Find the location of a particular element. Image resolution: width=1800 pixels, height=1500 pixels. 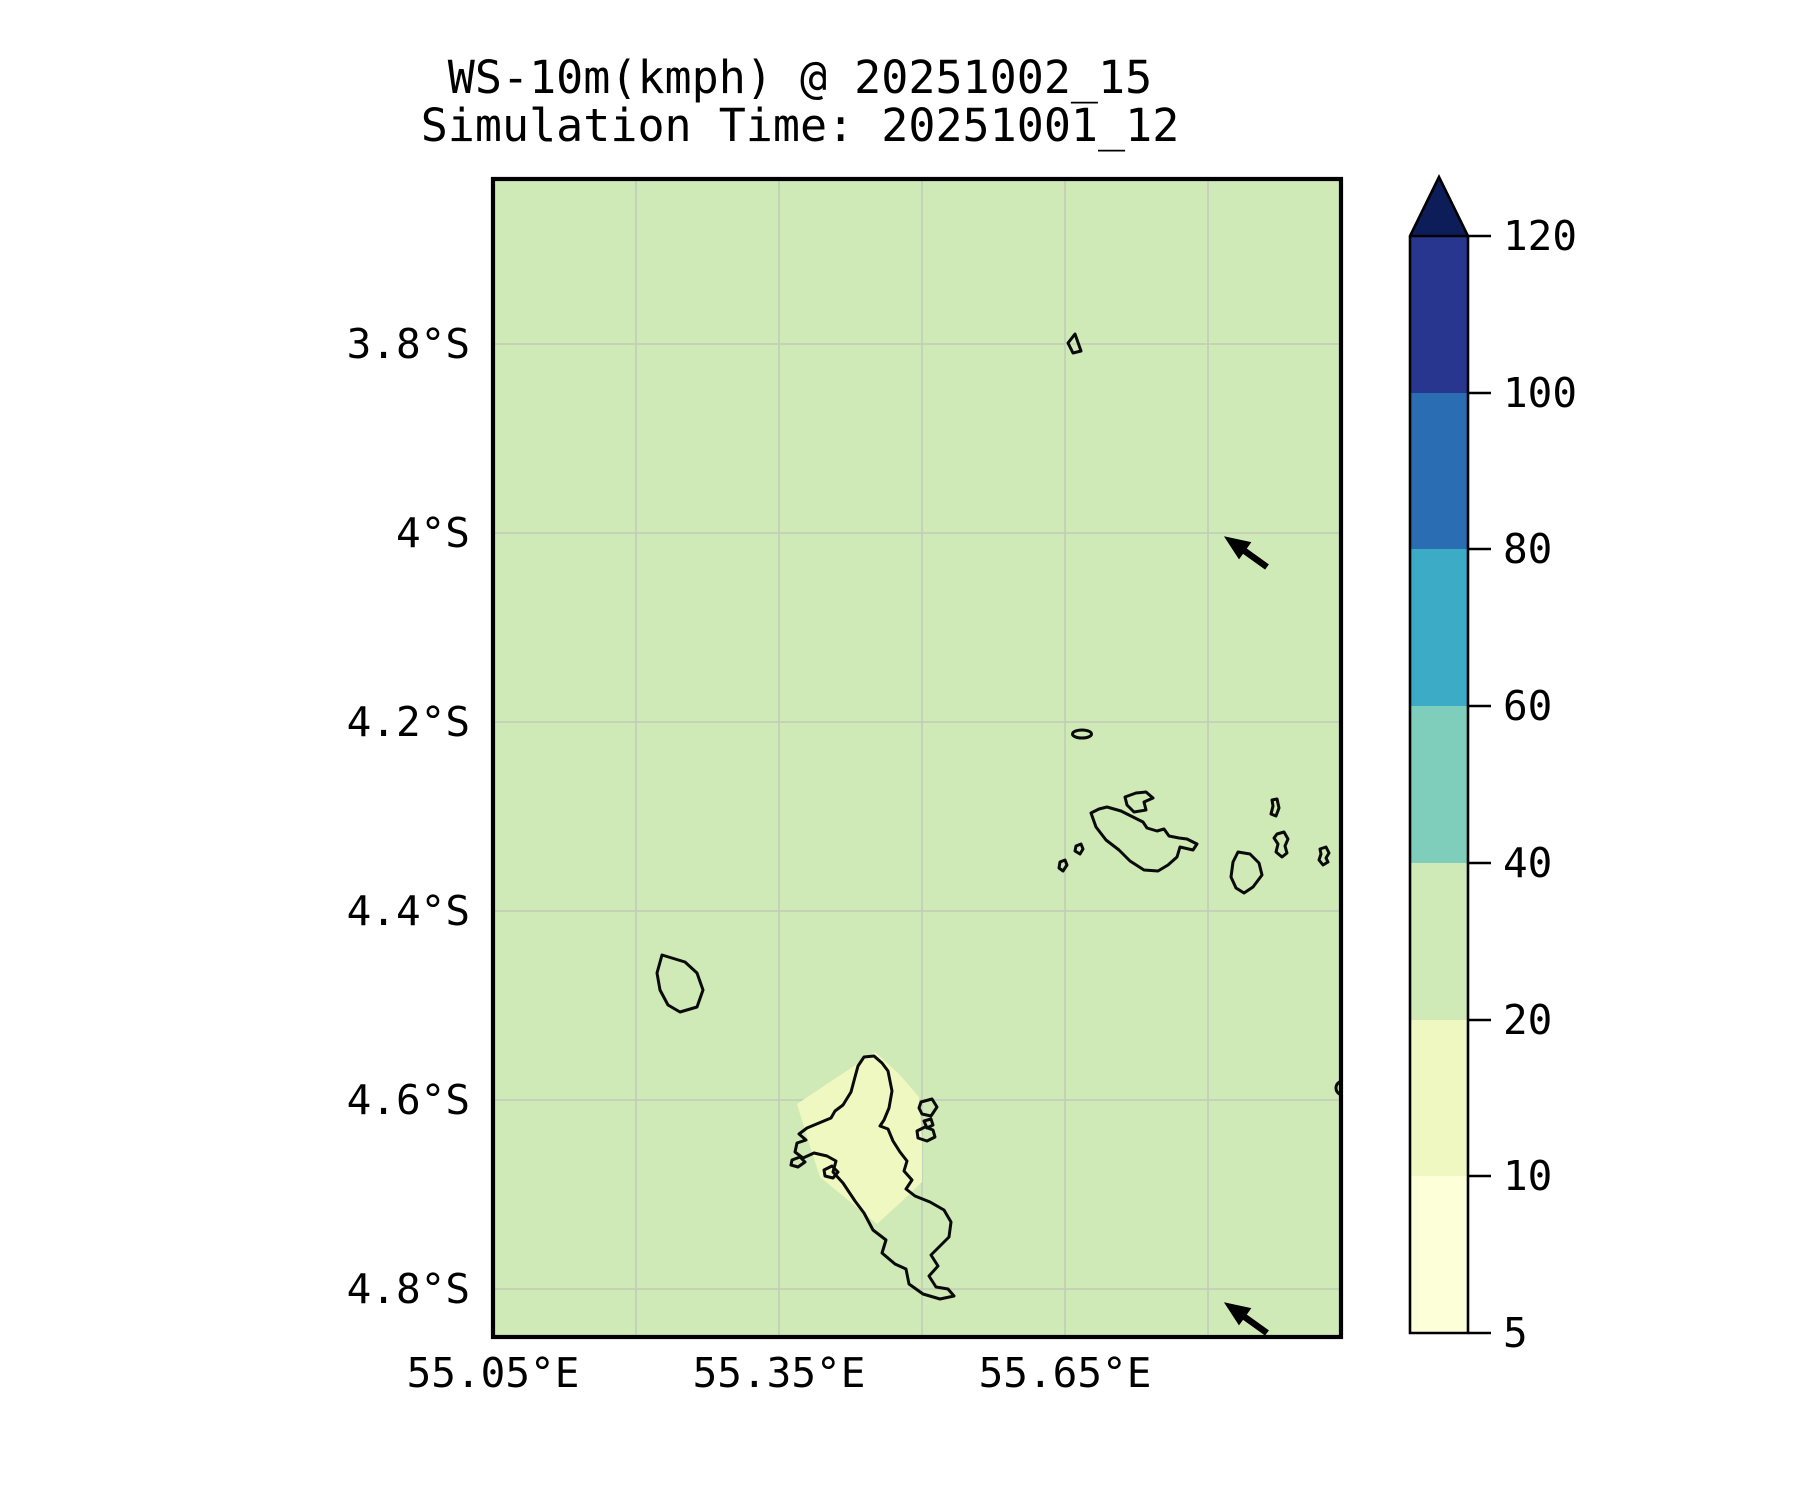

colorbar-label-80: 80 is located at coordinates (1527, 549).